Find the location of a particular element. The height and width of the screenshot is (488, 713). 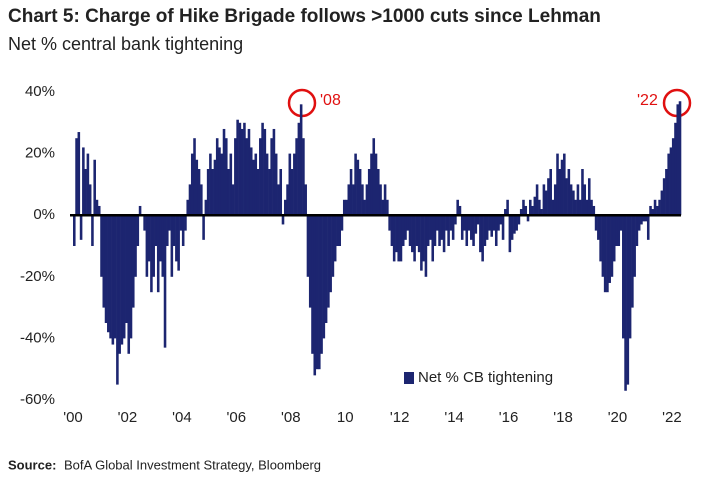

annotation: '22 is located at coordinates (647, 100).